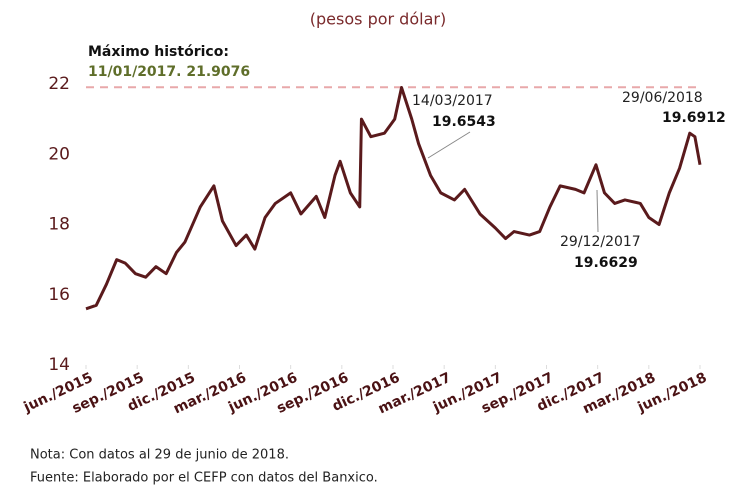 The image size is (734, 488). Describe the element at coordinates (378, 19) in the screenshot. I see `subtitle: (pesos por dólar)` at that location.